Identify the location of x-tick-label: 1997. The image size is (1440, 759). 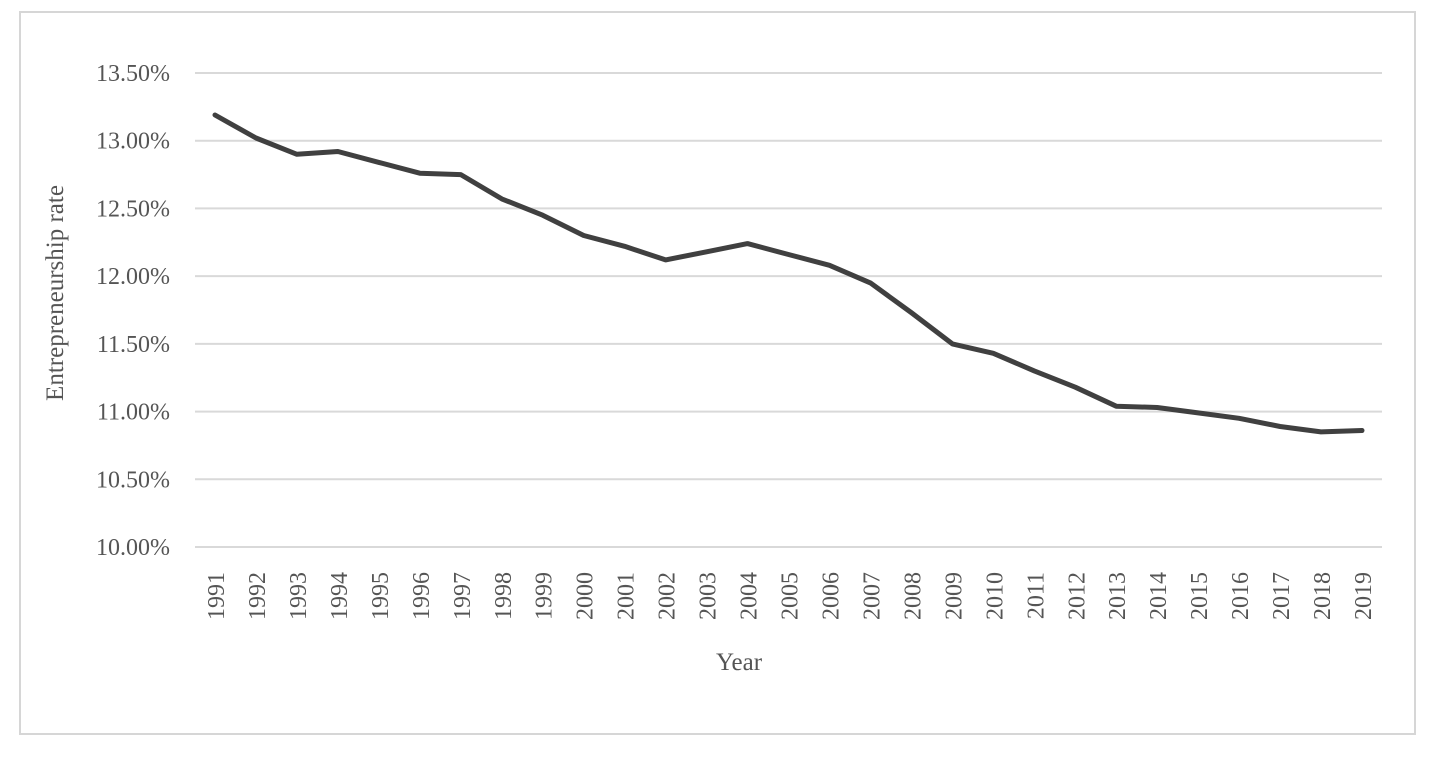
(463, 596).